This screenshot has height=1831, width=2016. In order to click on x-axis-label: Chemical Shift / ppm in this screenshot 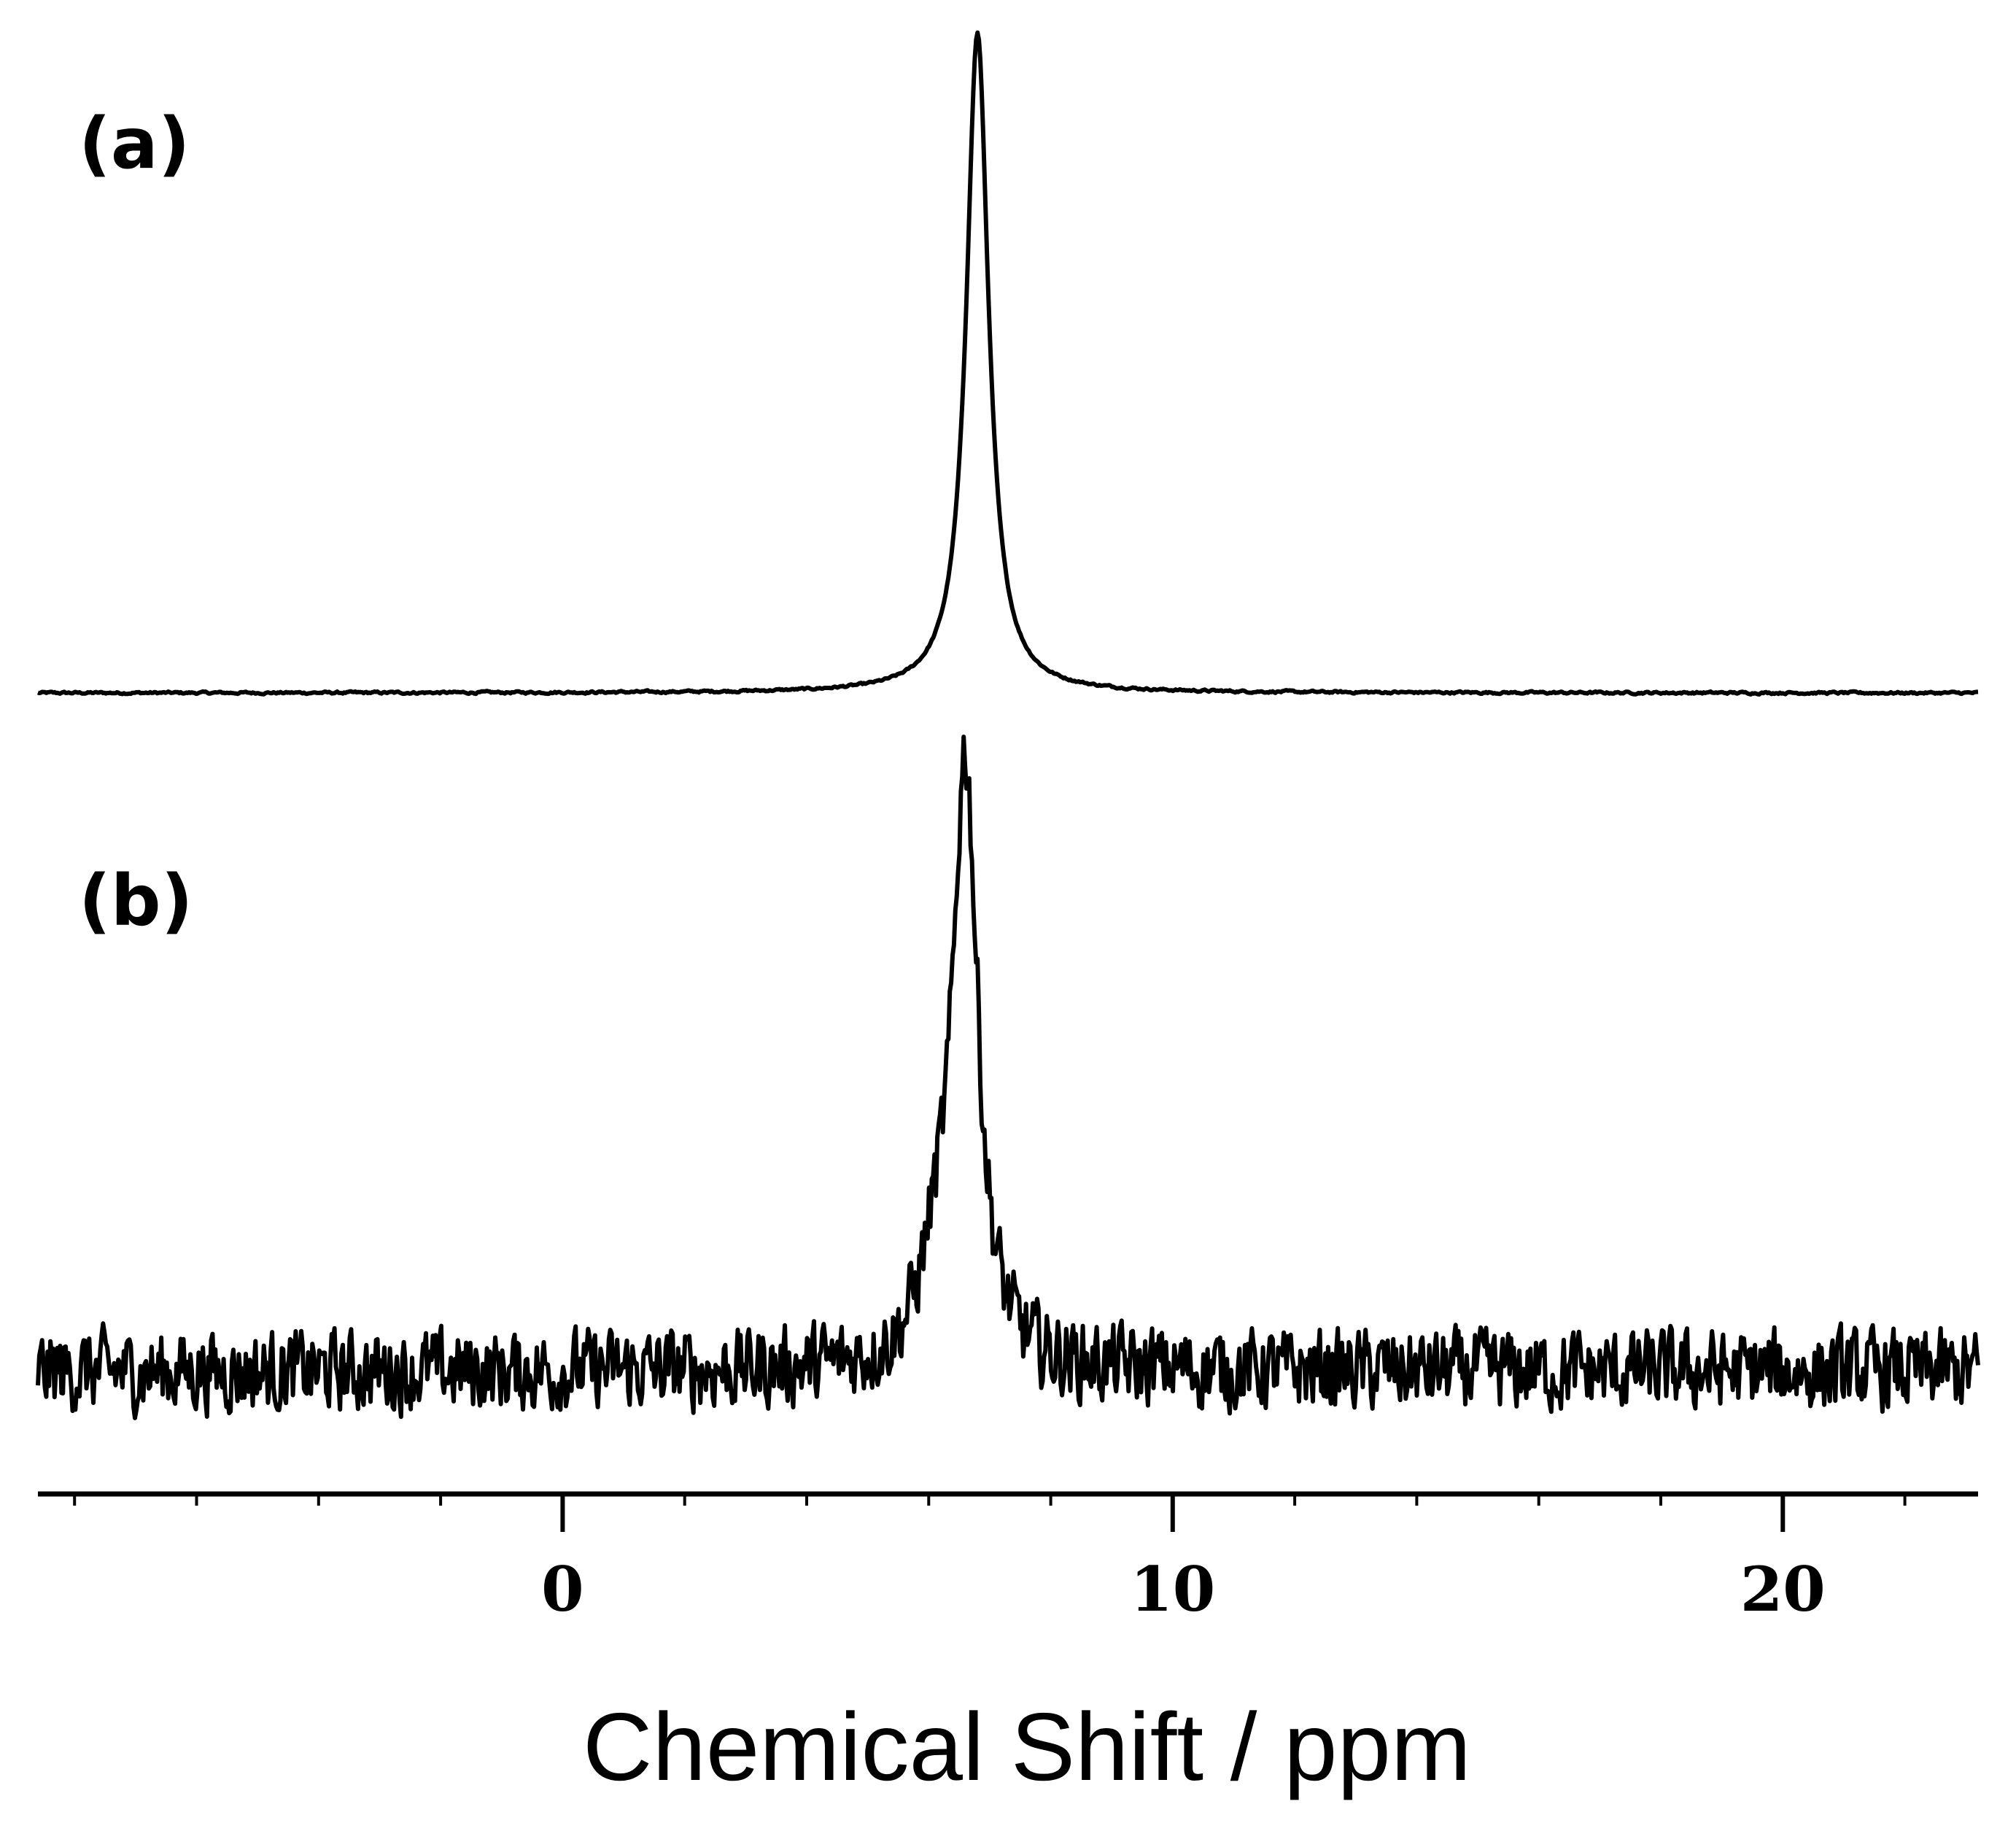, I will do `click(1027, 1746)`.